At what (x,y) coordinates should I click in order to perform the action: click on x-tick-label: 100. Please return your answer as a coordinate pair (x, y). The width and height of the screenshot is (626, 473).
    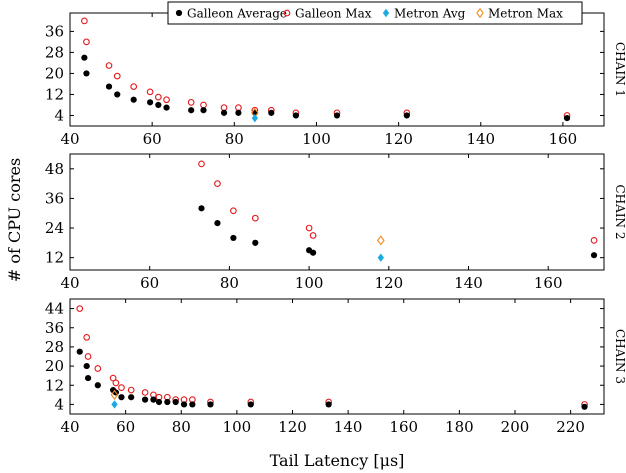
    Looking at the image, I should click on (309, 283).